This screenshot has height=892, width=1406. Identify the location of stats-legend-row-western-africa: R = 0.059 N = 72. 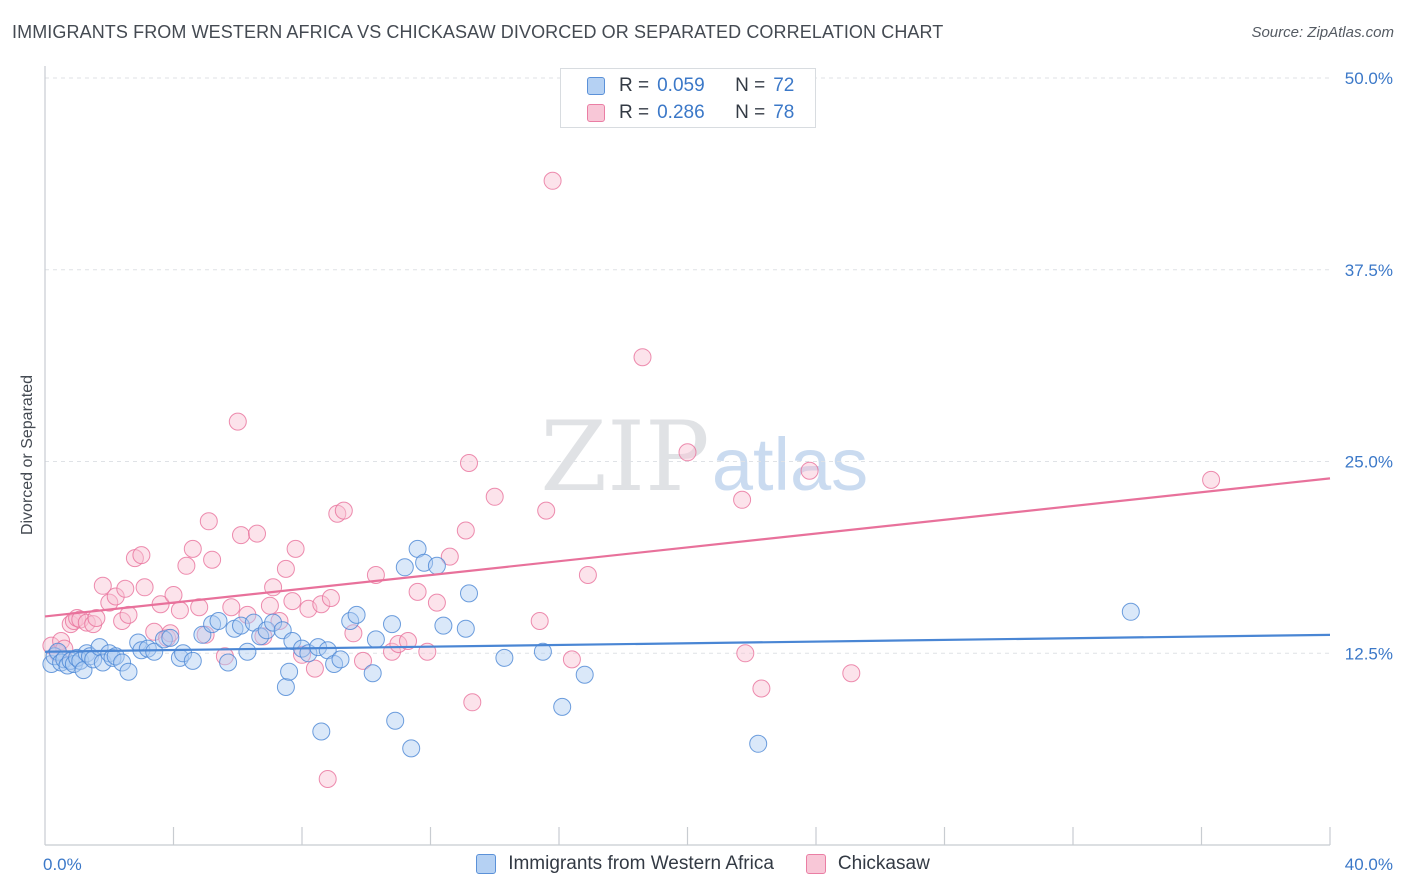
(690, 86).